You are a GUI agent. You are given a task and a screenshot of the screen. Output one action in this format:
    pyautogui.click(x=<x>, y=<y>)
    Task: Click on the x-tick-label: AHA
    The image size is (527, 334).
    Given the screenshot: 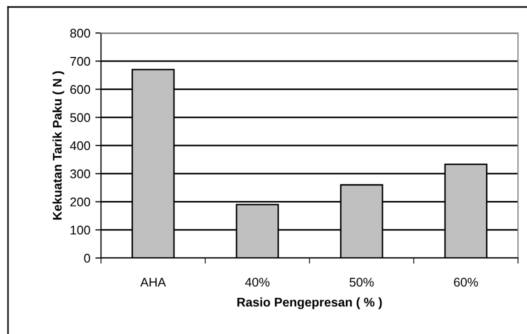 What is the action you would take?
    pyautogui.click(x=153, y=282)
    